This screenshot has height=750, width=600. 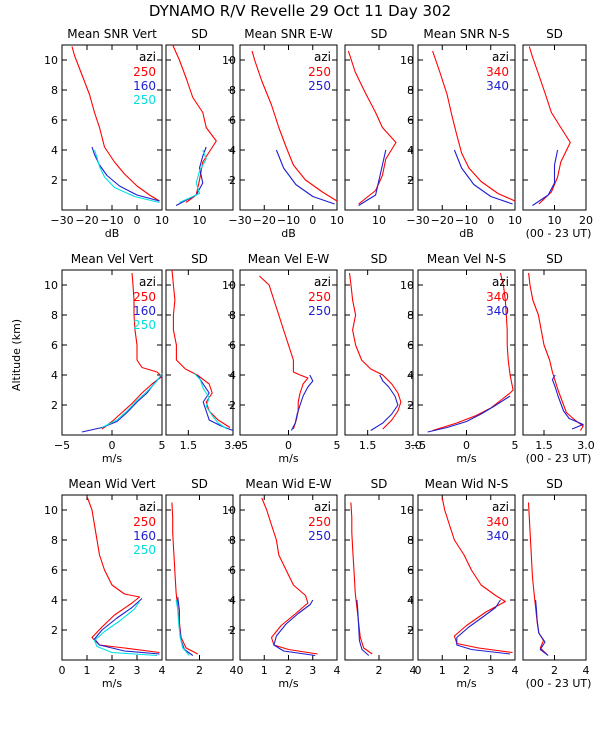 I want to click on legend-entry: 340, so click(x=497, y=72).